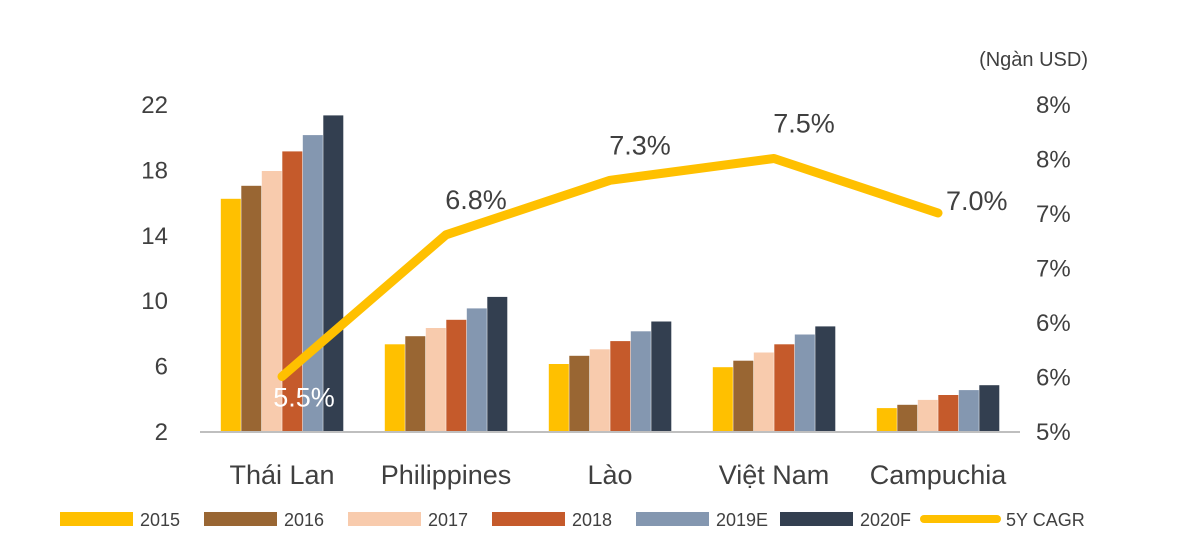 Image resolution: width=1200 pixels, height=556 pixels. I want to click on cagr-data-label: 7.5%, so click(804, 124).